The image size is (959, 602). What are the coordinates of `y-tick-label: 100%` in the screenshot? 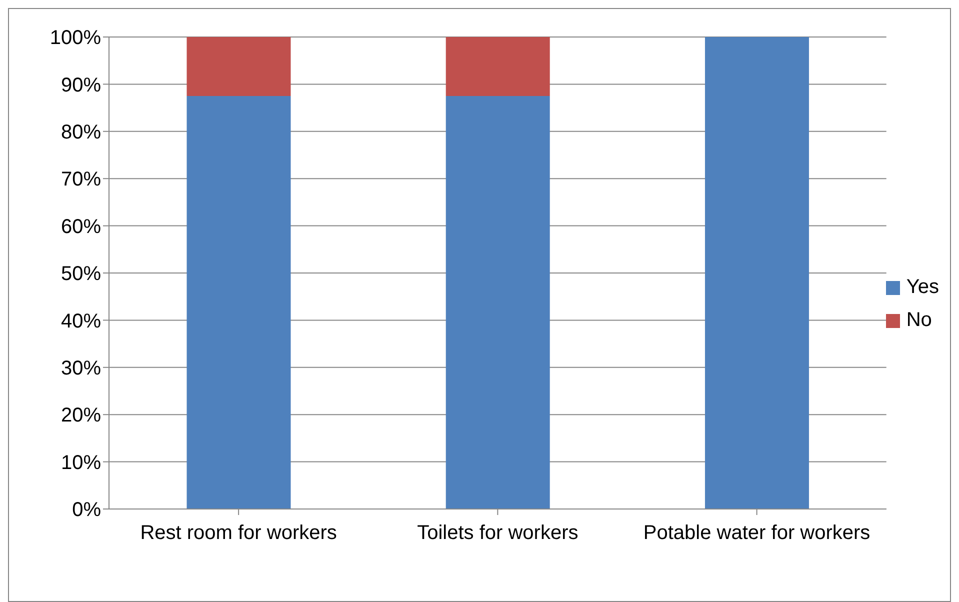 It's located at (76, 38).